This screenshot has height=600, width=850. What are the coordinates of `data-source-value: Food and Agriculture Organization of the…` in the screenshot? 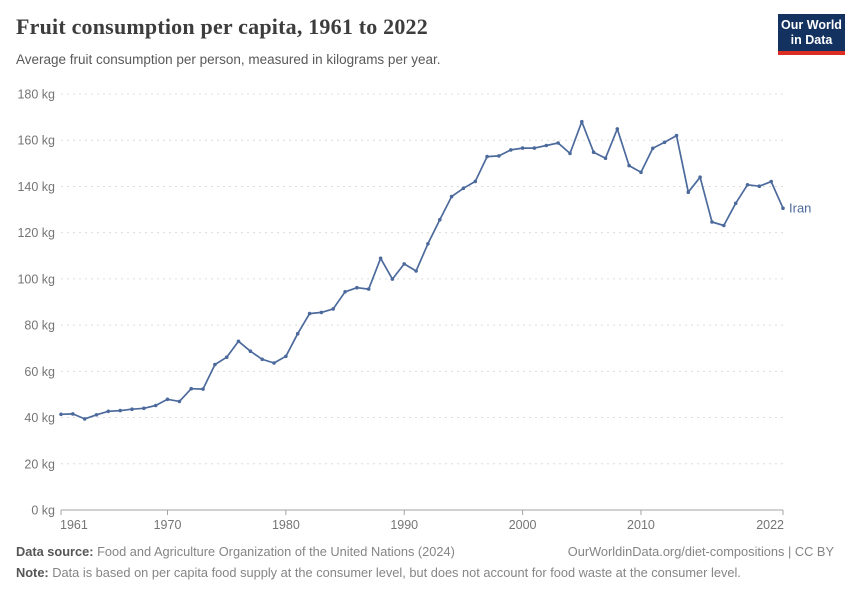 It's located at (274, 551).